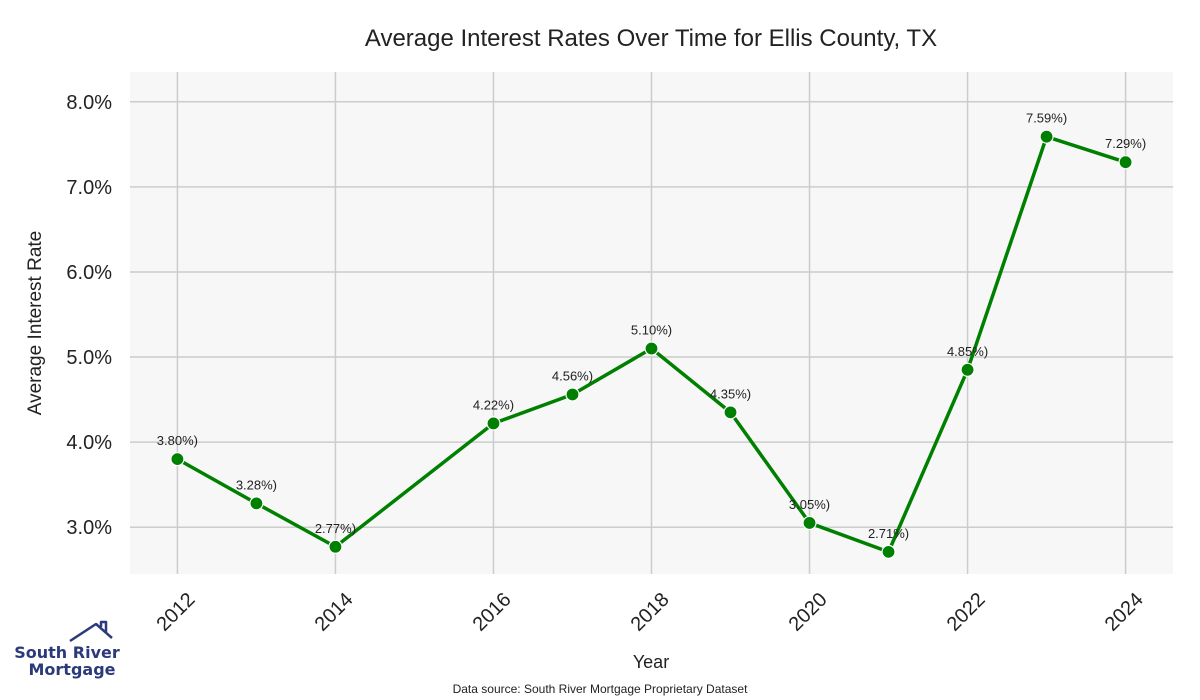  What do you see at coordinates (809, 504) in the screenshot?
I see `data-label: 3.05%)` at bounding box center [809, 504].